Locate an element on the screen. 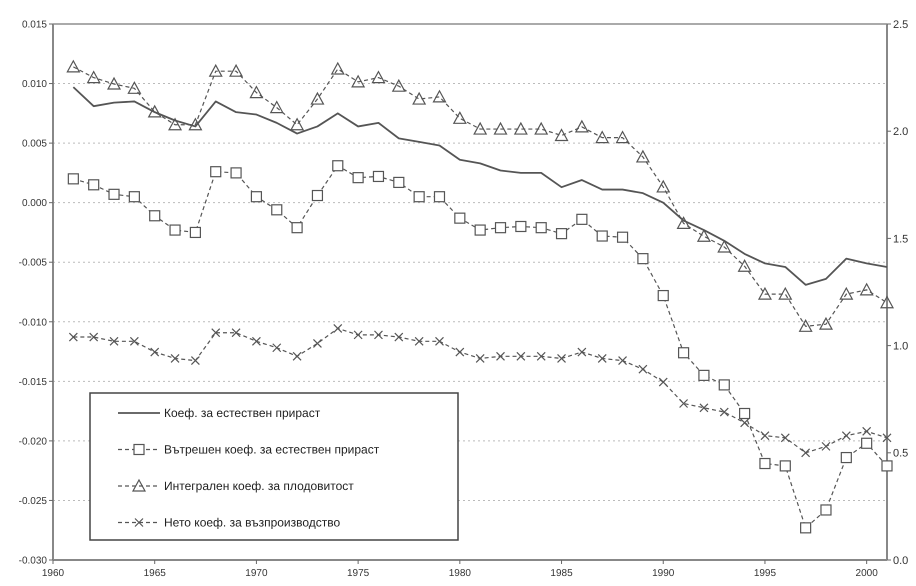  y-tick-label: -0.015 is located at coordinates (33, 382).